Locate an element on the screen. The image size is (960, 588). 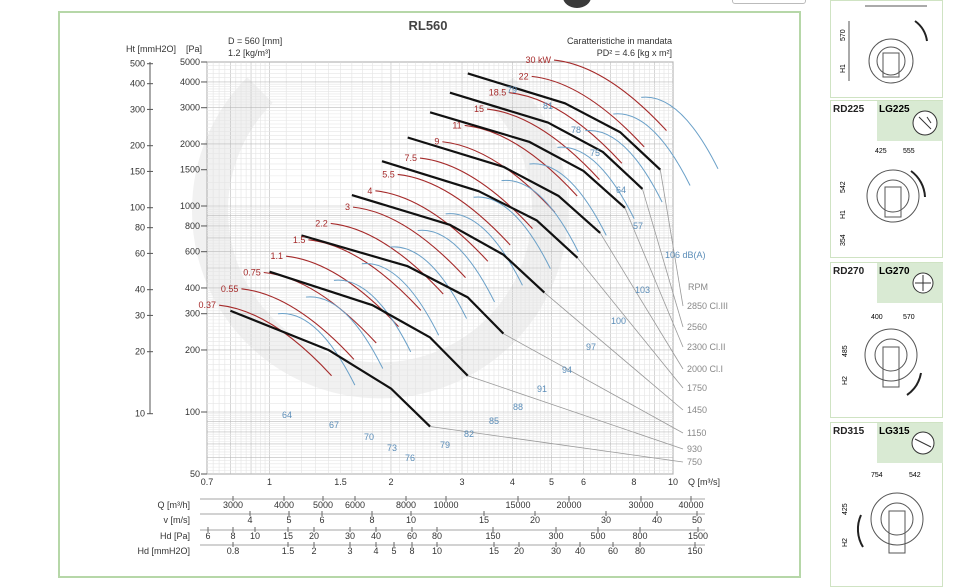
top-bar is located at coordinates (480, 4).